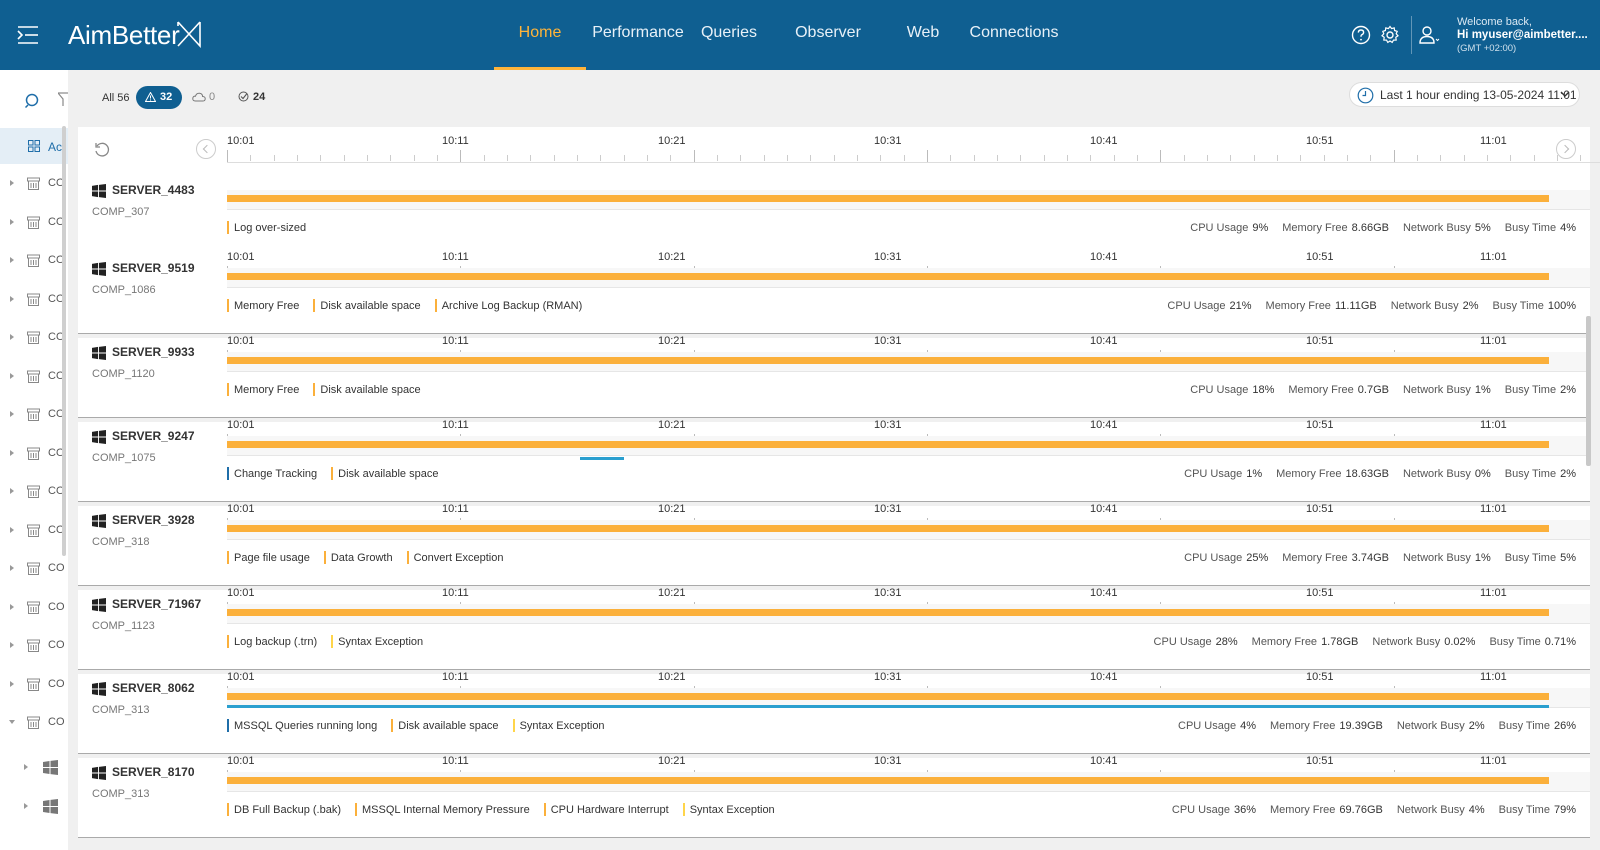 This screenshot has height=850, width=1600. I want to click on alert-tag: Log backup (.trn), so click(272, 641).